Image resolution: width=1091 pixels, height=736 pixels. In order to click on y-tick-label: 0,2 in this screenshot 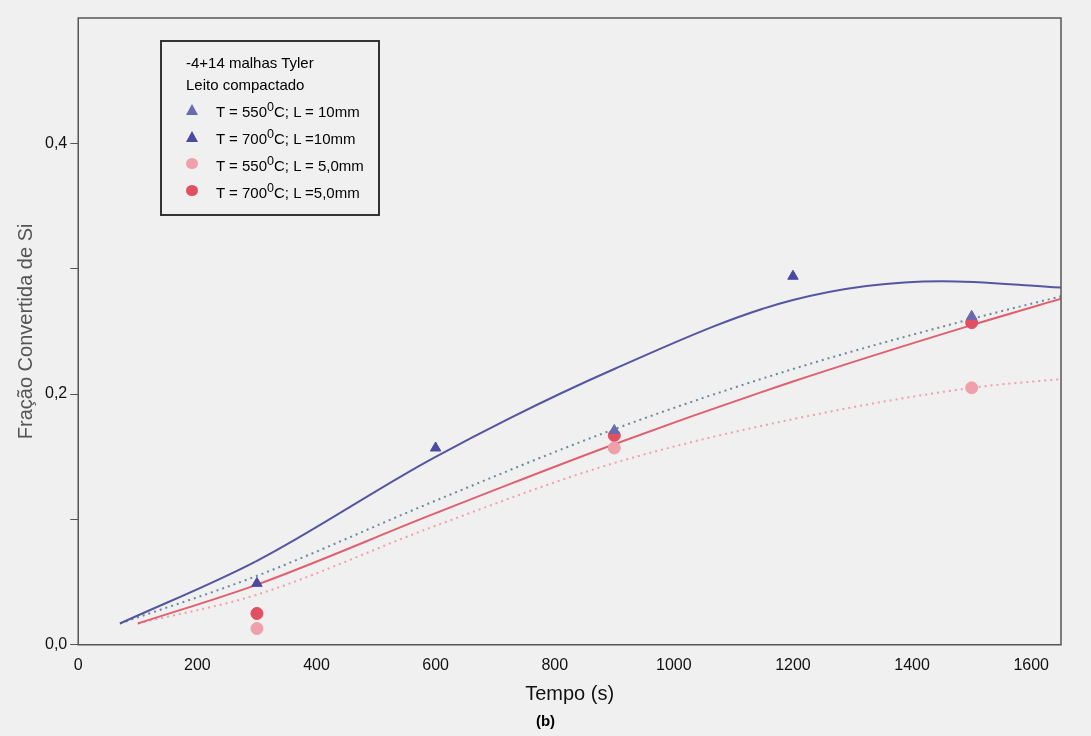, I will do `click(56, 393)`.